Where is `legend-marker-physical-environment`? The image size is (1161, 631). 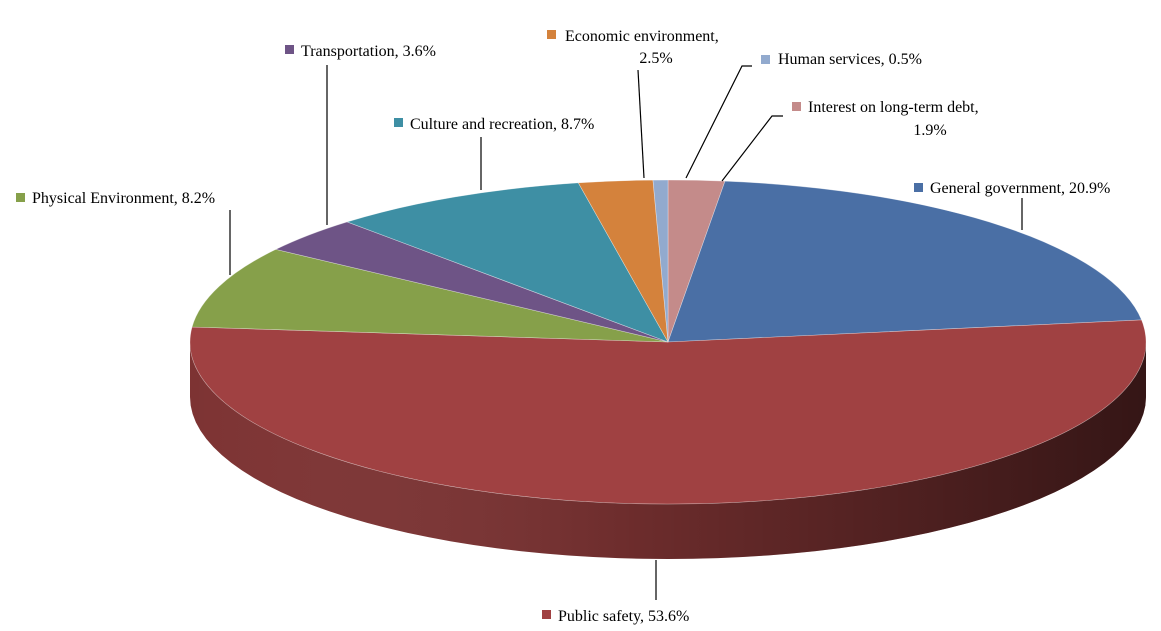 legend-marker-physical-environment is located at coordinates (20, 197).